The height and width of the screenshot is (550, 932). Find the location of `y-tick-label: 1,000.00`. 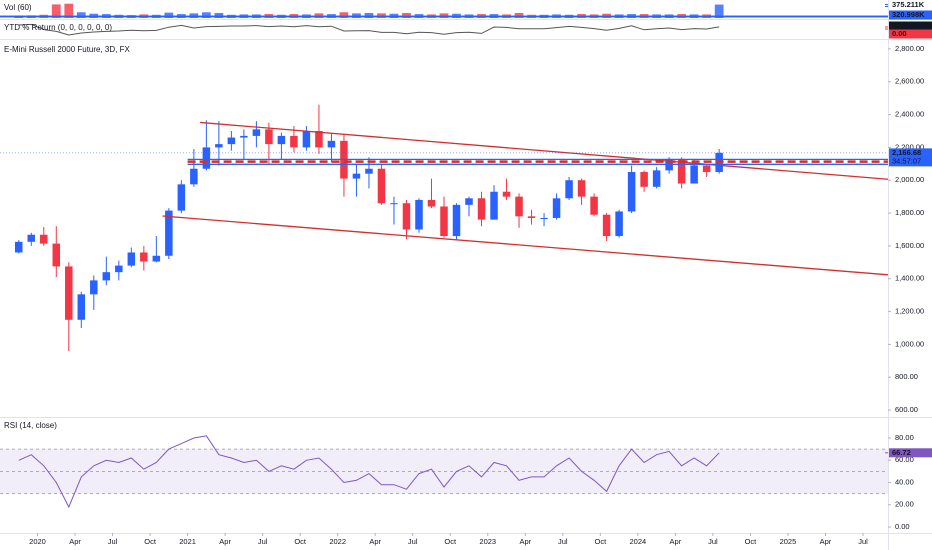

y-tick-label: 1,000.00 is located at coordinates (909, 343).